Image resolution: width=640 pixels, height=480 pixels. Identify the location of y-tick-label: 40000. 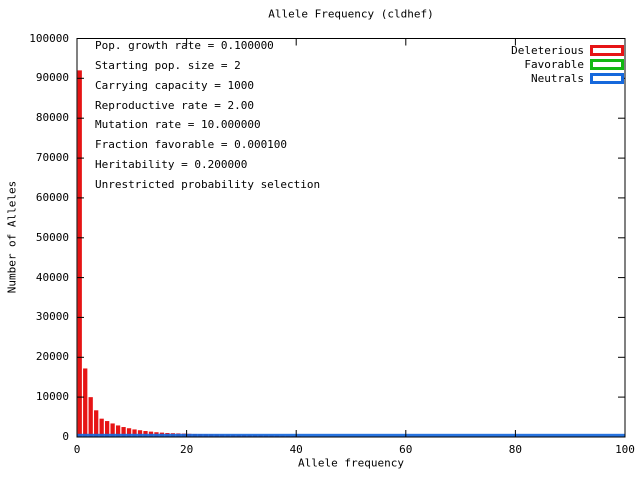
(52, 277).